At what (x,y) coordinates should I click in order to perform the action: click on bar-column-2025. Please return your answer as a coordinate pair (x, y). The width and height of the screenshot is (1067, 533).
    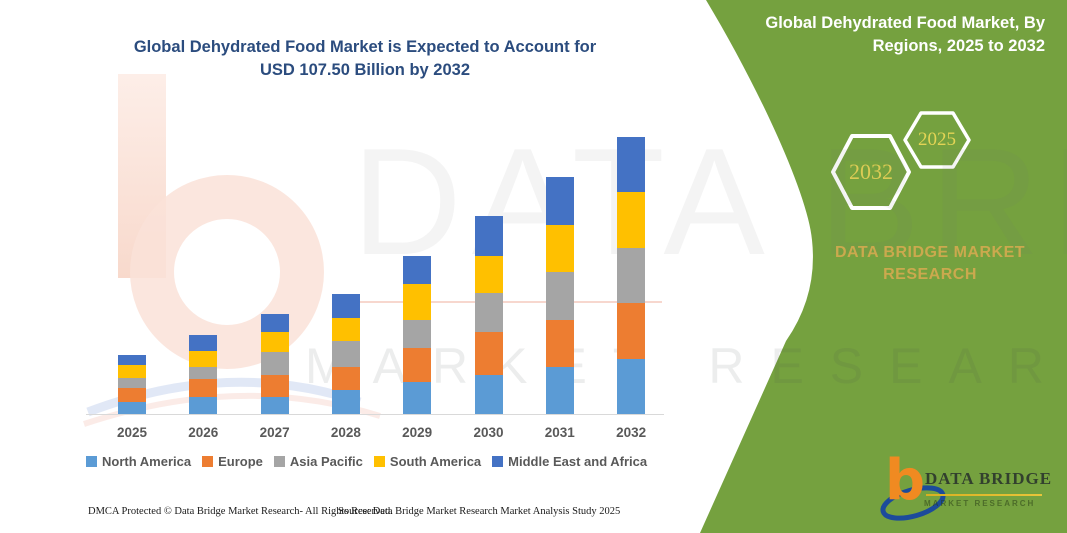
    Looking at the image, I should click on (132, 384).